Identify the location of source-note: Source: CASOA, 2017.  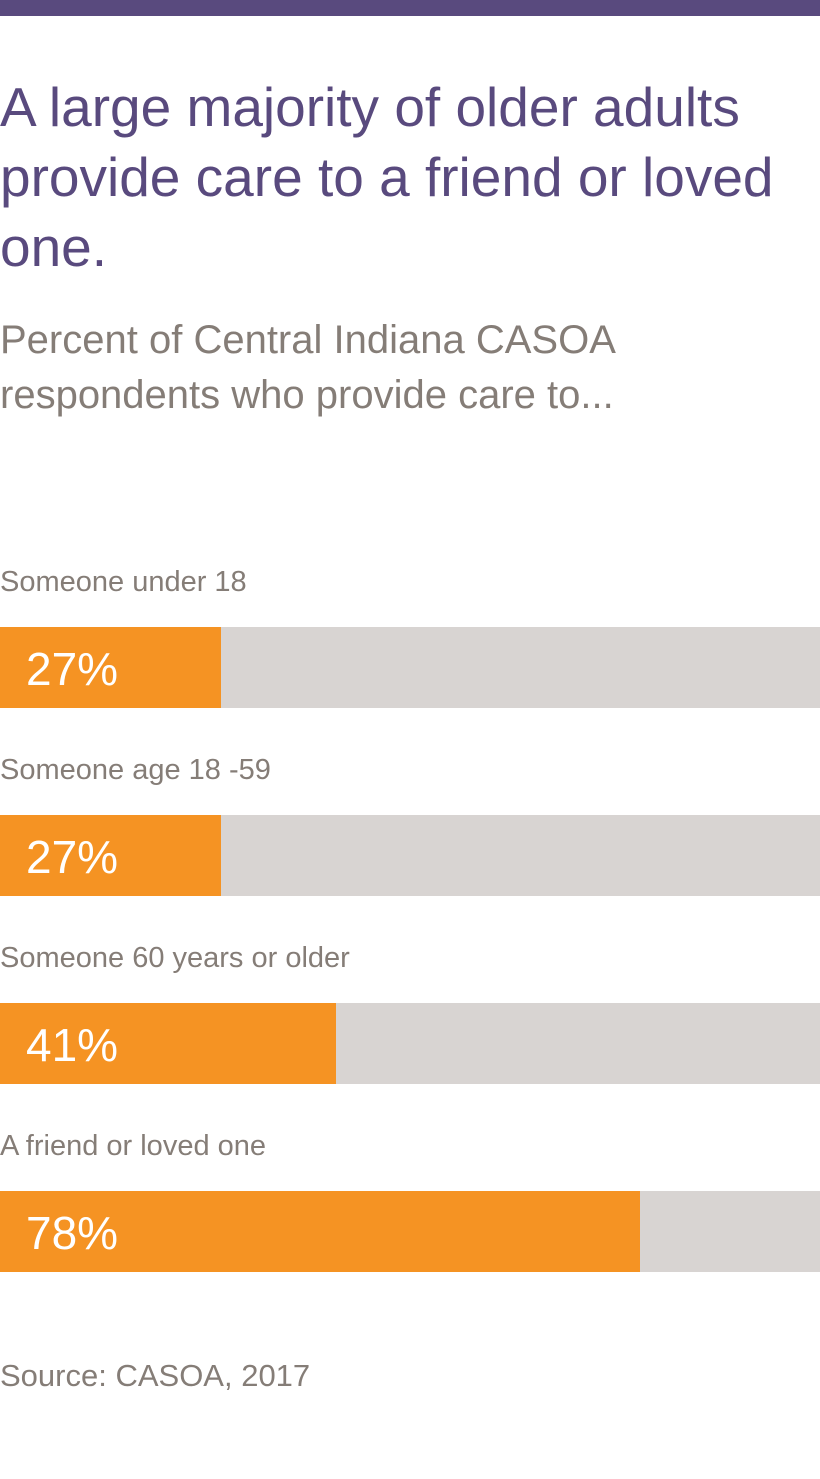
(155, 1375).